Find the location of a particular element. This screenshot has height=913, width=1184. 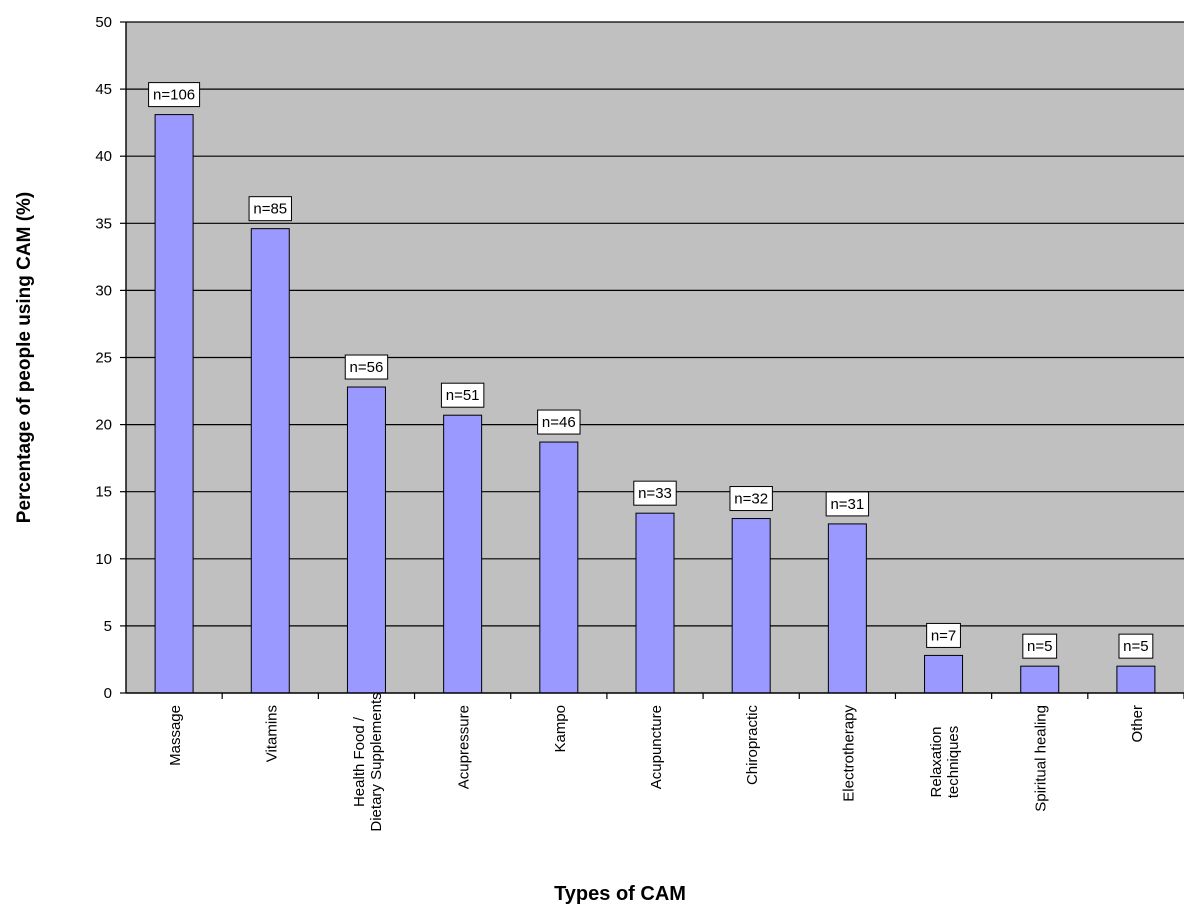

x-category-label: Relaxationtechniques is located at coordinates (945, 762).